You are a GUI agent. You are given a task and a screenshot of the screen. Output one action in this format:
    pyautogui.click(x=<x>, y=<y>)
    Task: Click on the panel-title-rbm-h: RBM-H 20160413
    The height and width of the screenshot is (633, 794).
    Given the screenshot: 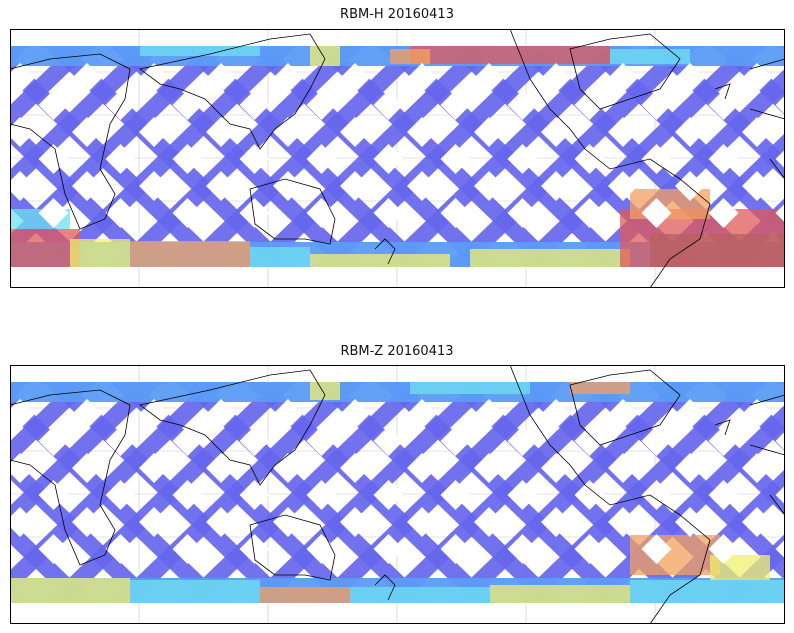 What is the action you would take?
    pyautogui.click(x=397, y=14)
    